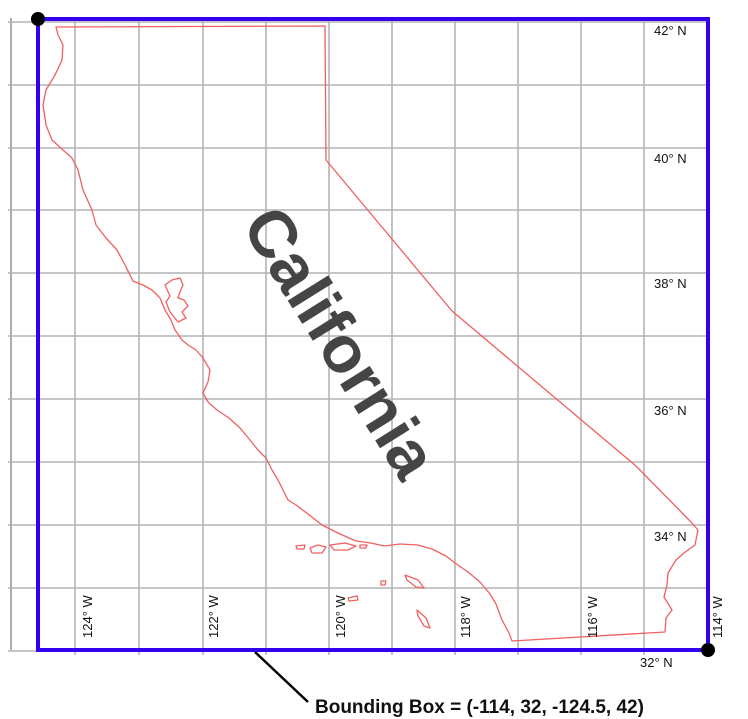 The height and width of the screenshot is (719, 748). What do you see at coordinates (363, 546) in the screenshot?
I see `channel-island-anacapa` at bounding box center [363, 546].